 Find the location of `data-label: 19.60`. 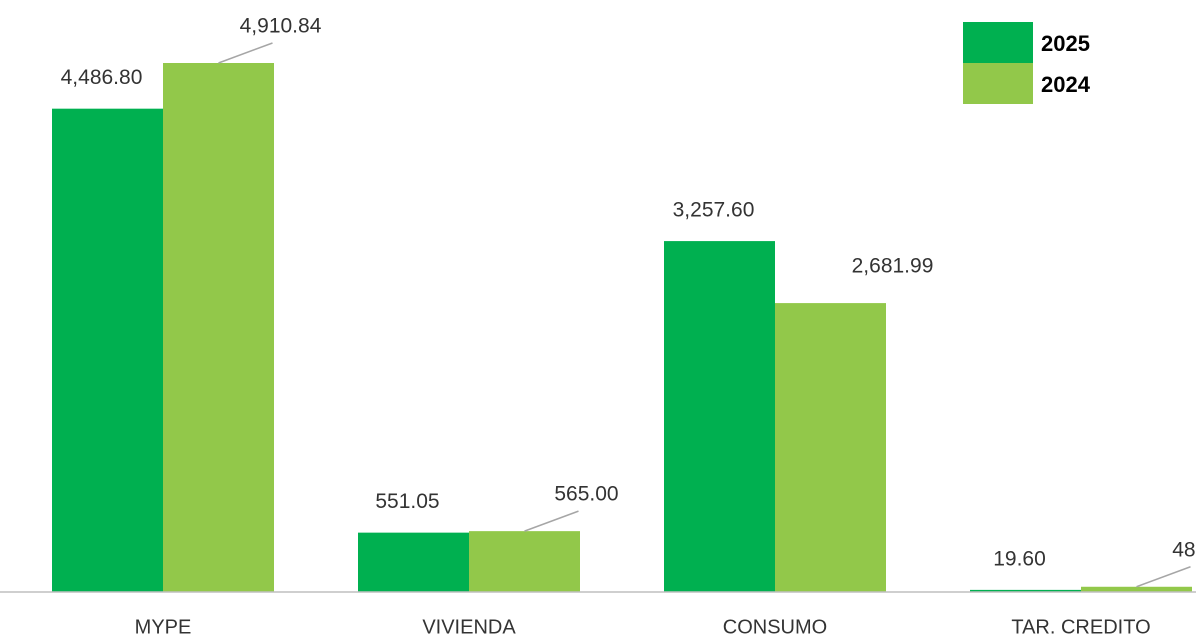

data-label: 19.60 is located at coordinates (1019, 558).